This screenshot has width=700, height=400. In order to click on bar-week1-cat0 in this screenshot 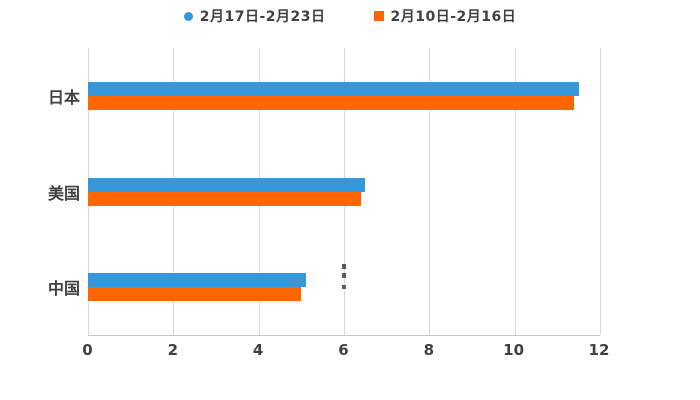, I will do `click(331, 102)`.